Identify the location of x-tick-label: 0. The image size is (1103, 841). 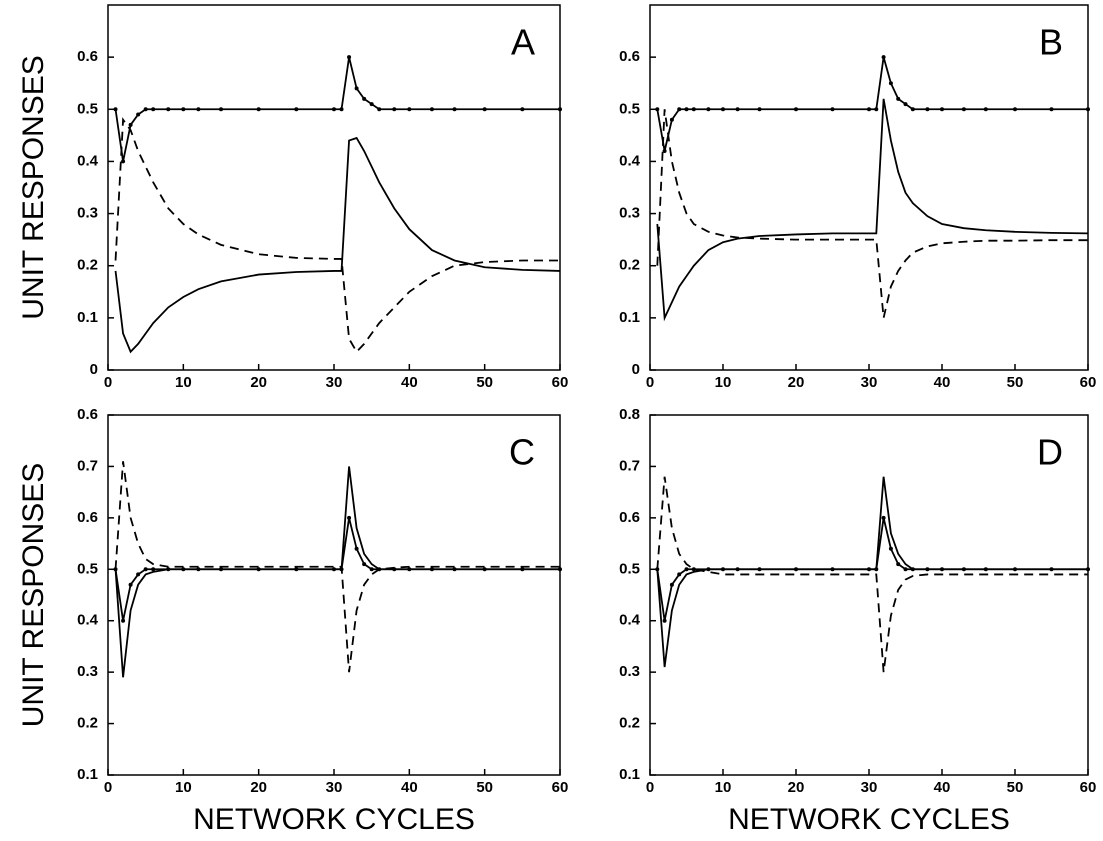
(108, 787).